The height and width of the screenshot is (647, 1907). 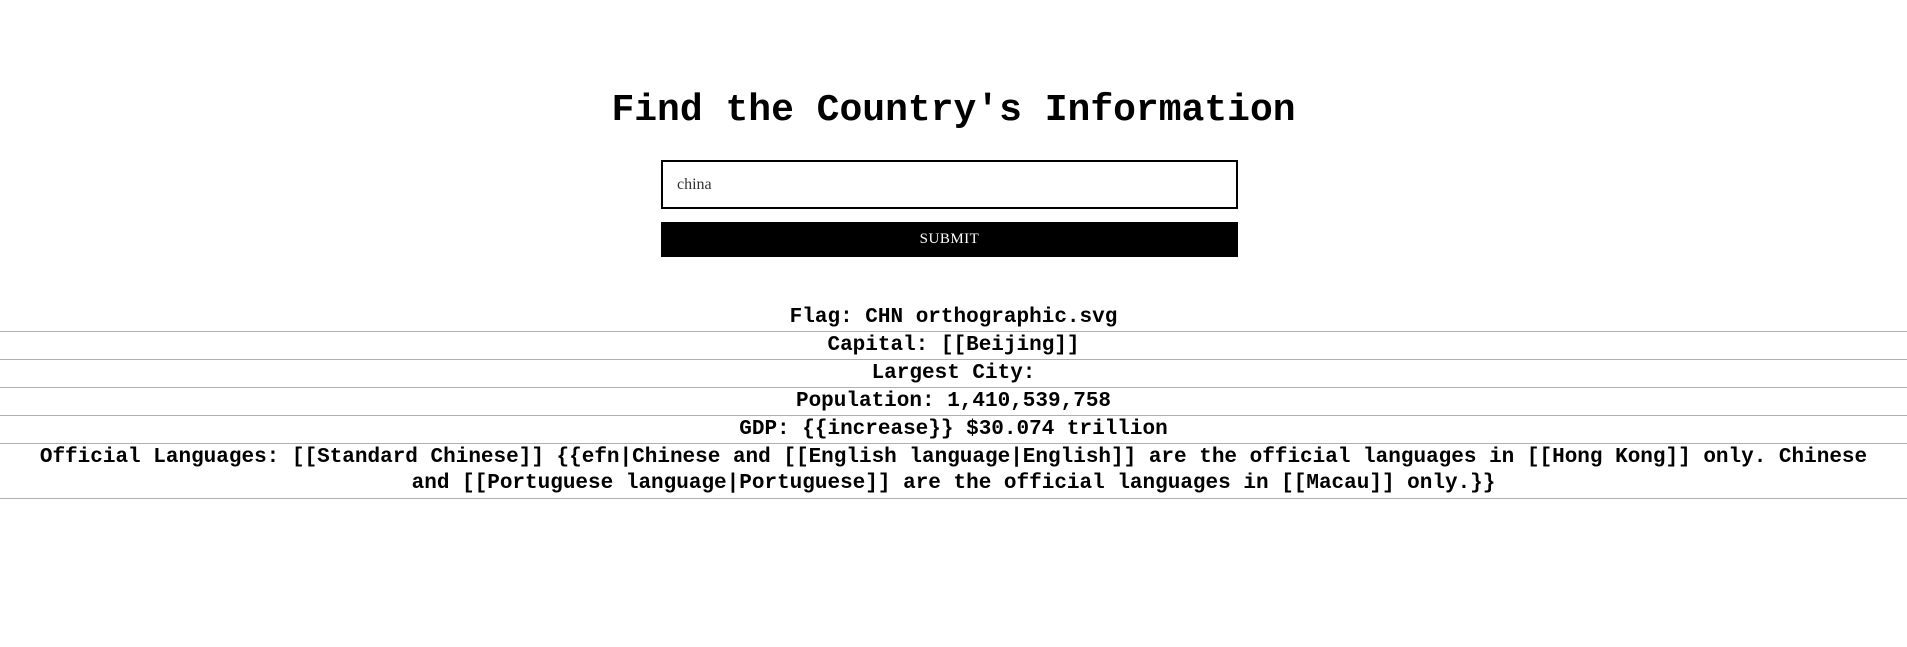 I want to click on search-form: SUBMIT, so click(x=949, y=208).